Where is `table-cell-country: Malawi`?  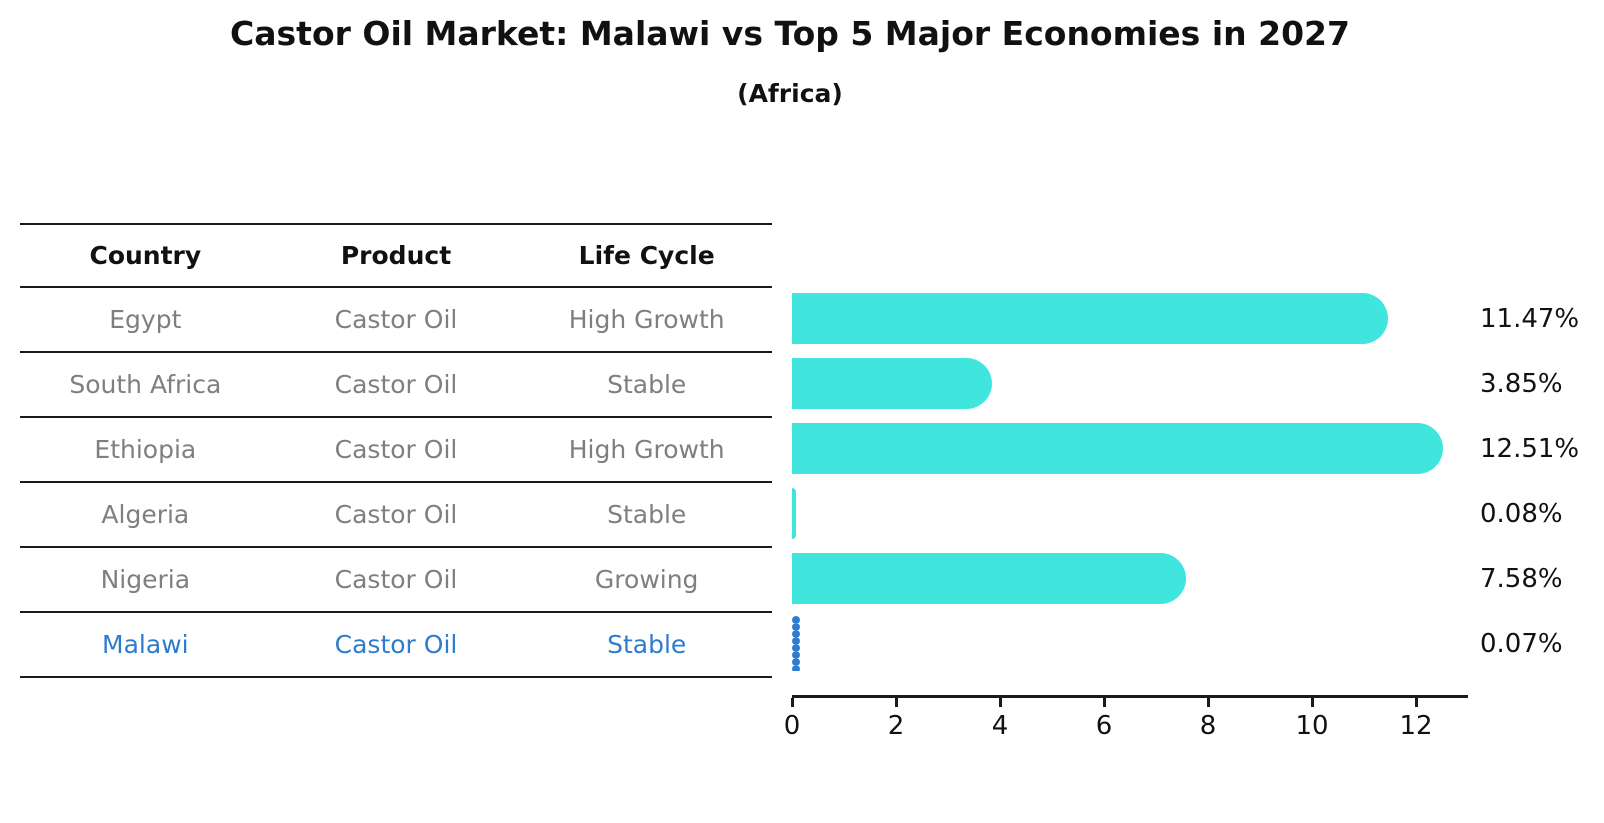
table-cell-country: Malawi is located at coordinates (145, 644).